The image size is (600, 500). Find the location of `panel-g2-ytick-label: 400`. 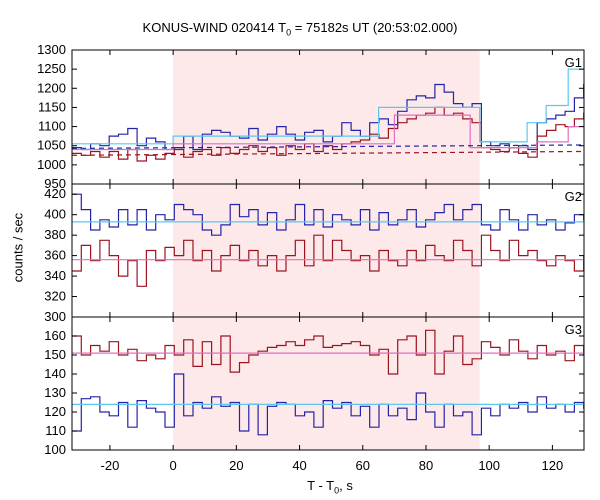

panel-g2-ytick-label: 400 is located at coordinates (55, 214).